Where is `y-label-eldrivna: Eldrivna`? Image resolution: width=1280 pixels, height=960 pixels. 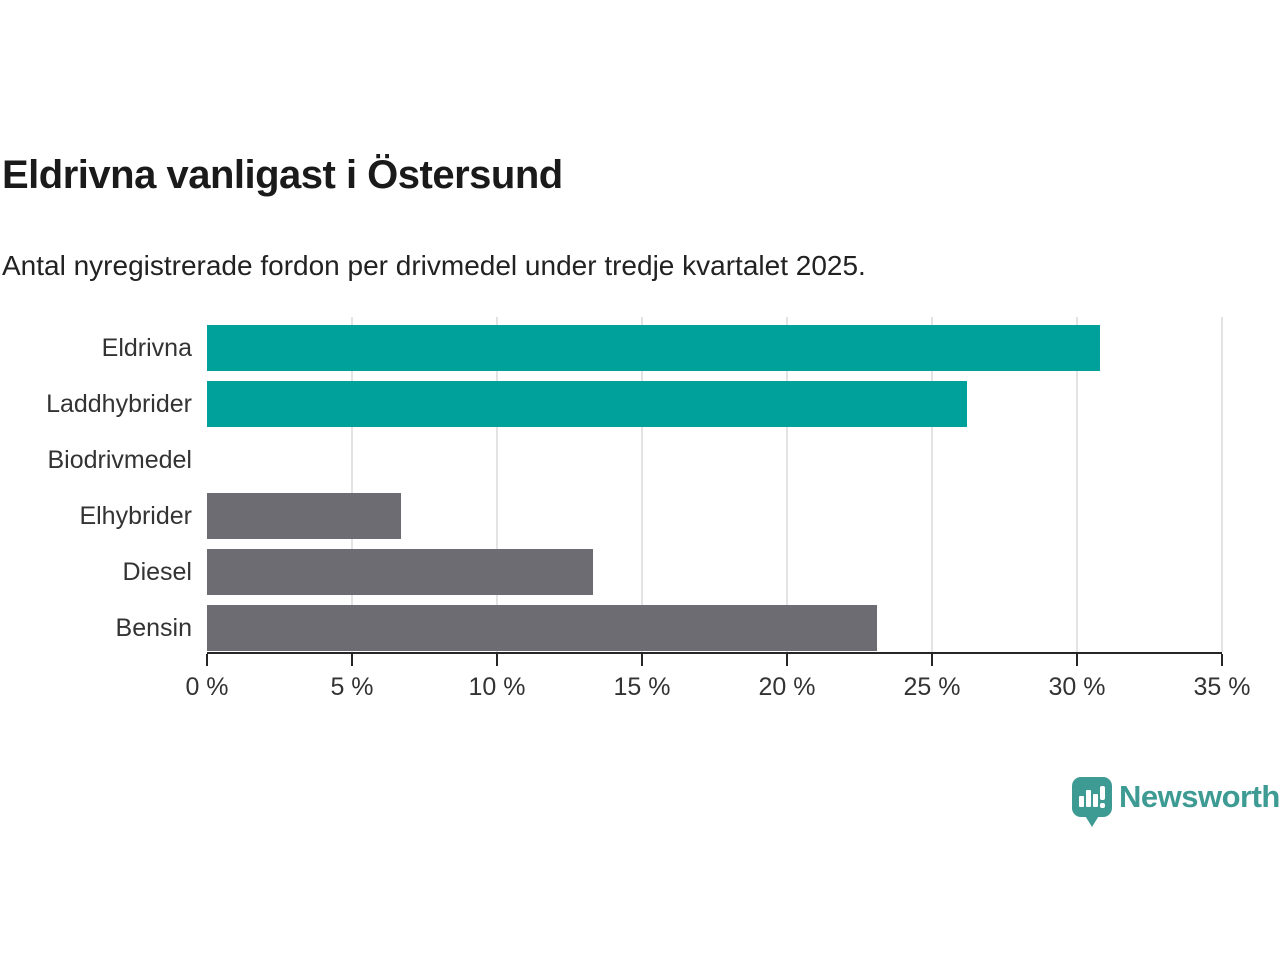
y-label-eldrivna: Eldrivna is located at coordinates (146, 348).